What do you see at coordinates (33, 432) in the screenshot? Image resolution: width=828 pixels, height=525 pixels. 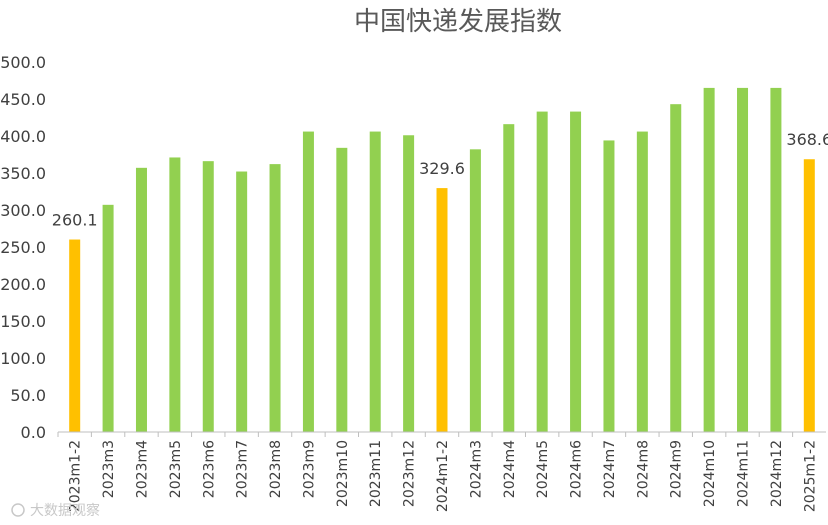 I see `y-tick-label: 0.0` at bounding box center [33, 432].